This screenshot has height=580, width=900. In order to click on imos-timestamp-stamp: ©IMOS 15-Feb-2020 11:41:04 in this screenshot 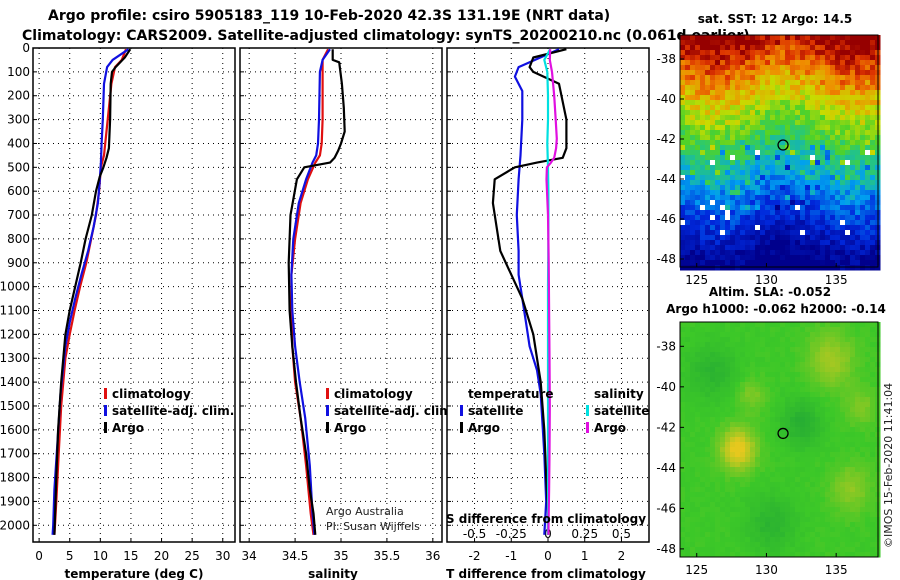, I will do `click(888, 465)`.